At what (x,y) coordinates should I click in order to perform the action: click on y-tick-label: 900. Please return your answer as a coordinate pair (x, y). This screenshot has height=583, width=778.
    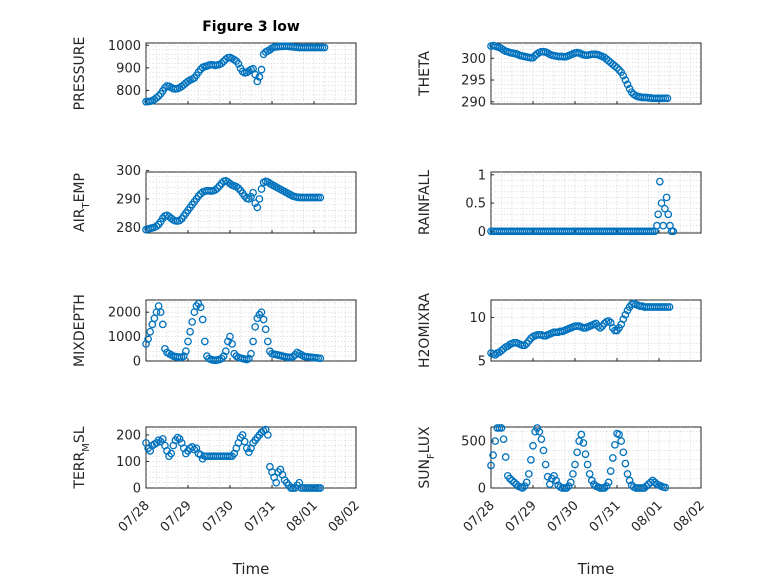
    Looking at the image, I should click on (128, 68).